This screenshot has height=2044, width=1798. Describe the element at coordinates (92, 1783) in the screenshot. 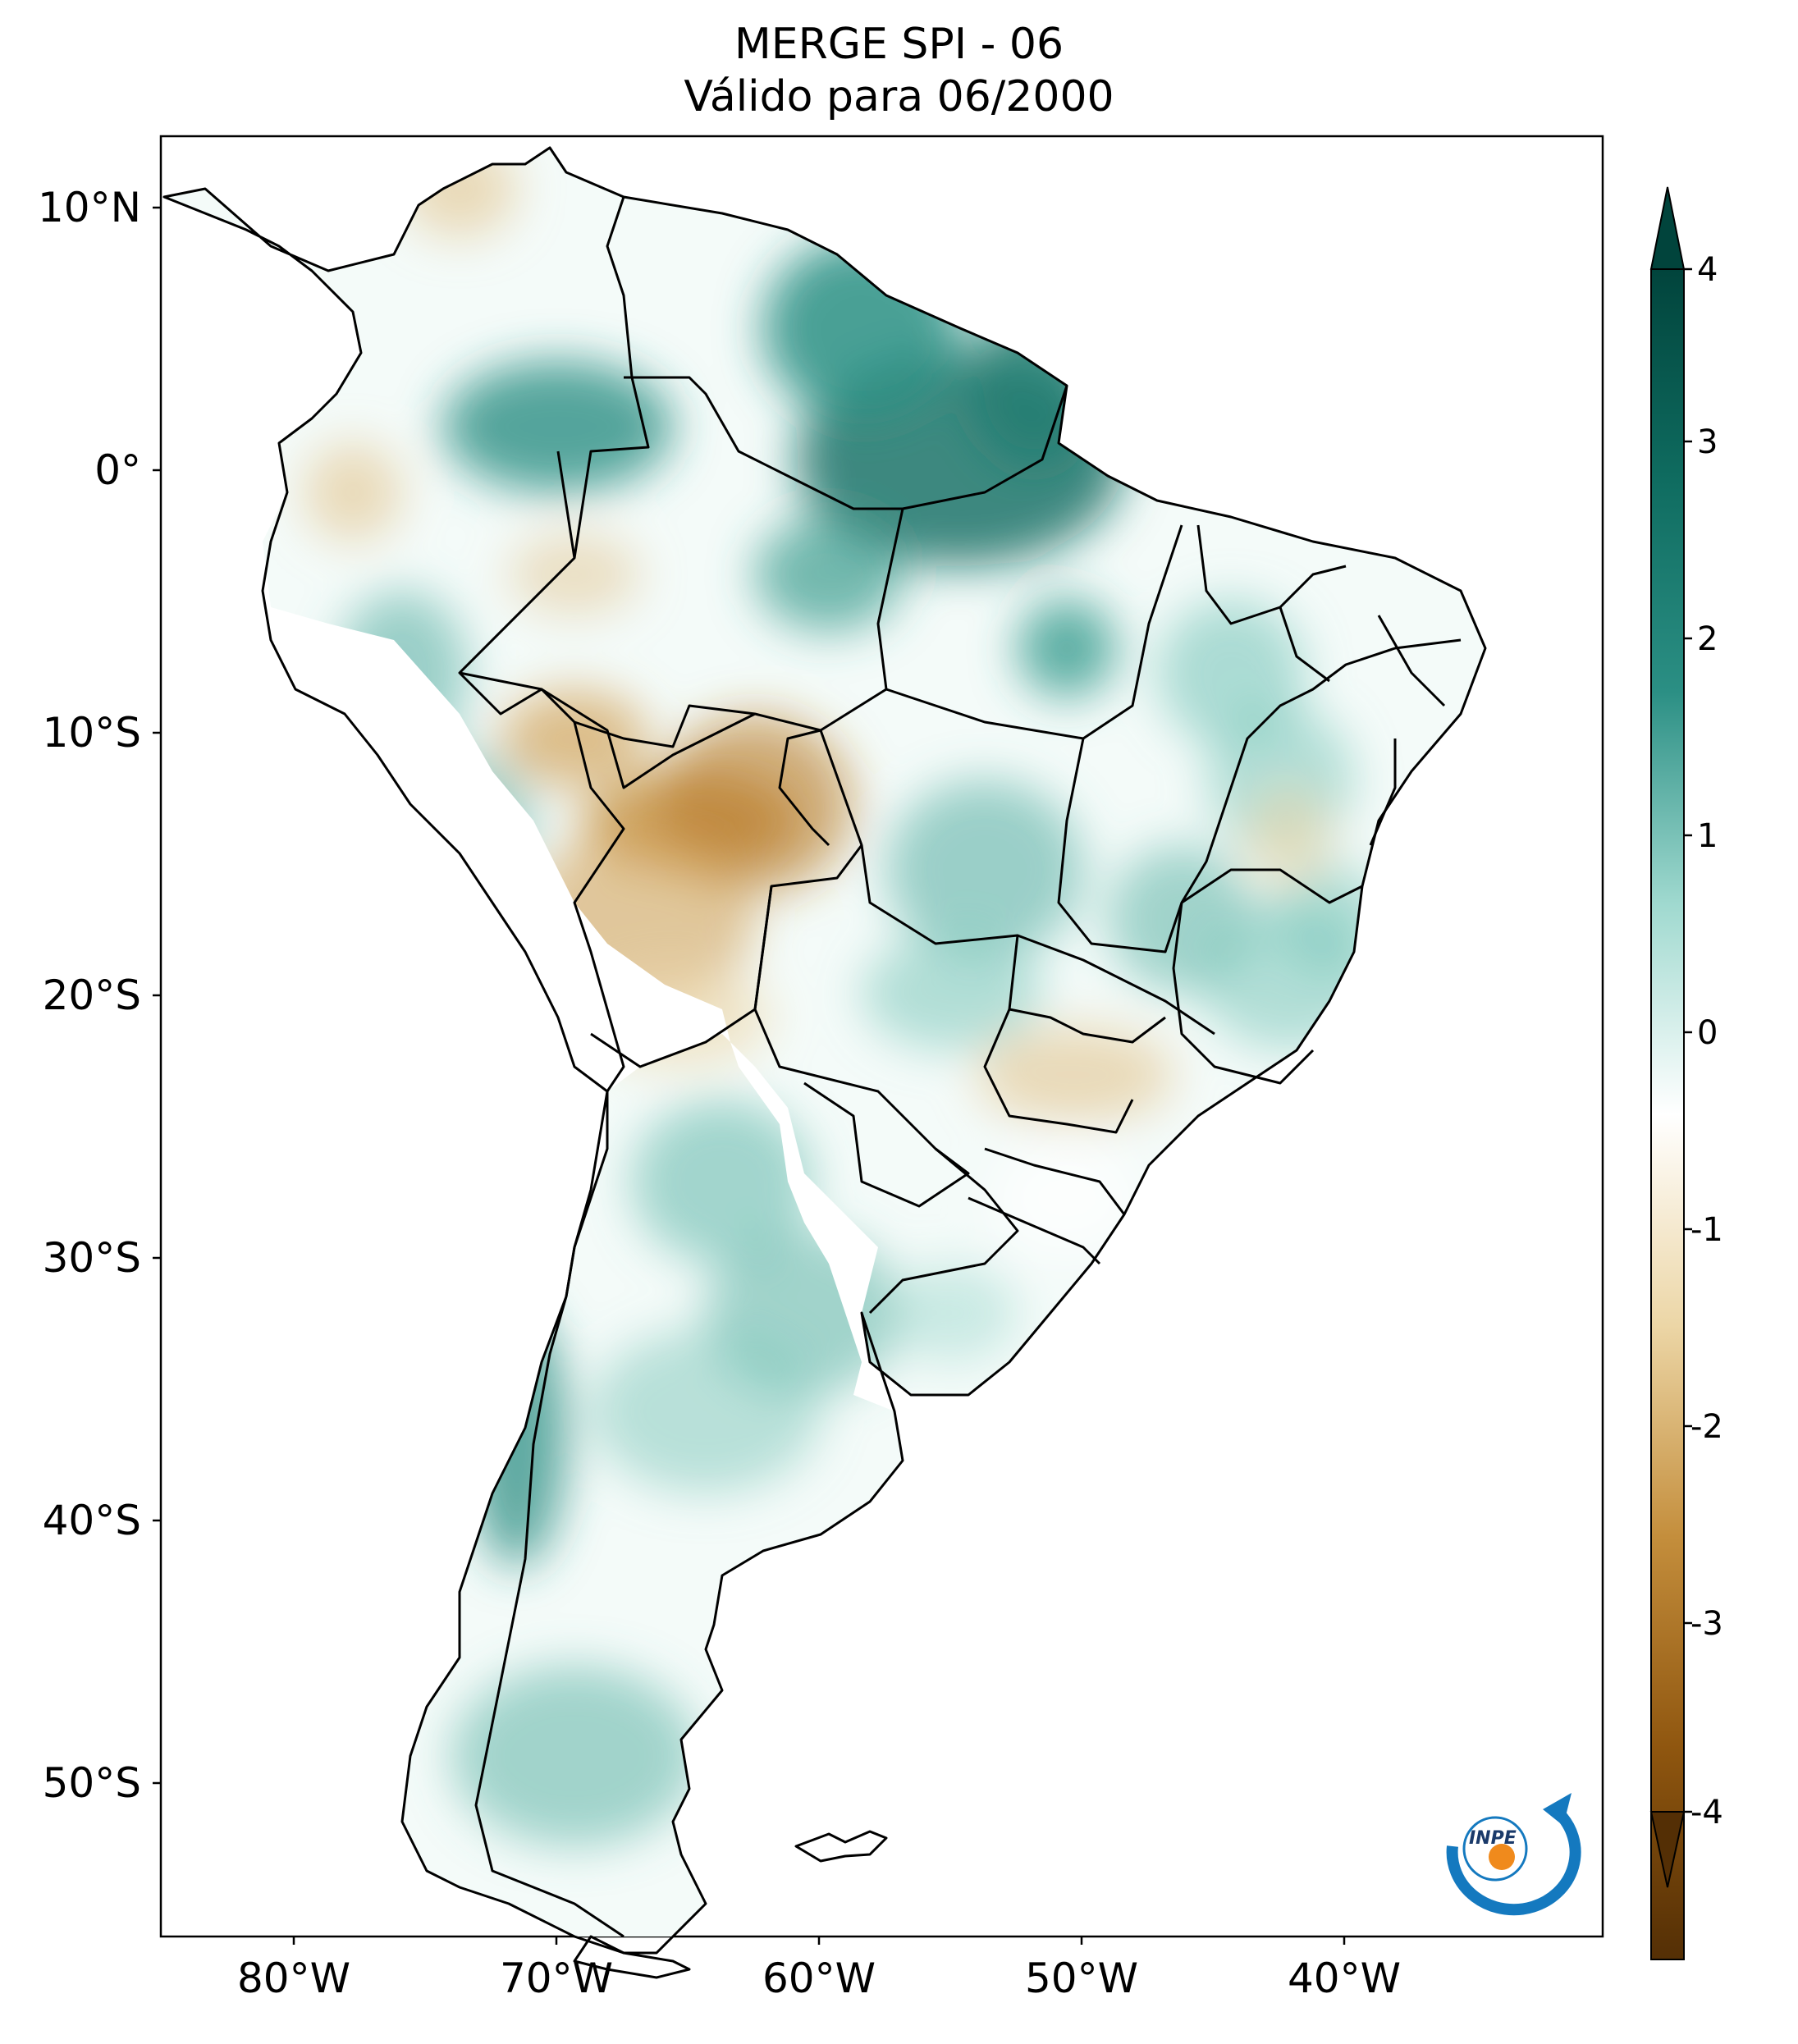

I see `lat-label: 50°S` at that location.